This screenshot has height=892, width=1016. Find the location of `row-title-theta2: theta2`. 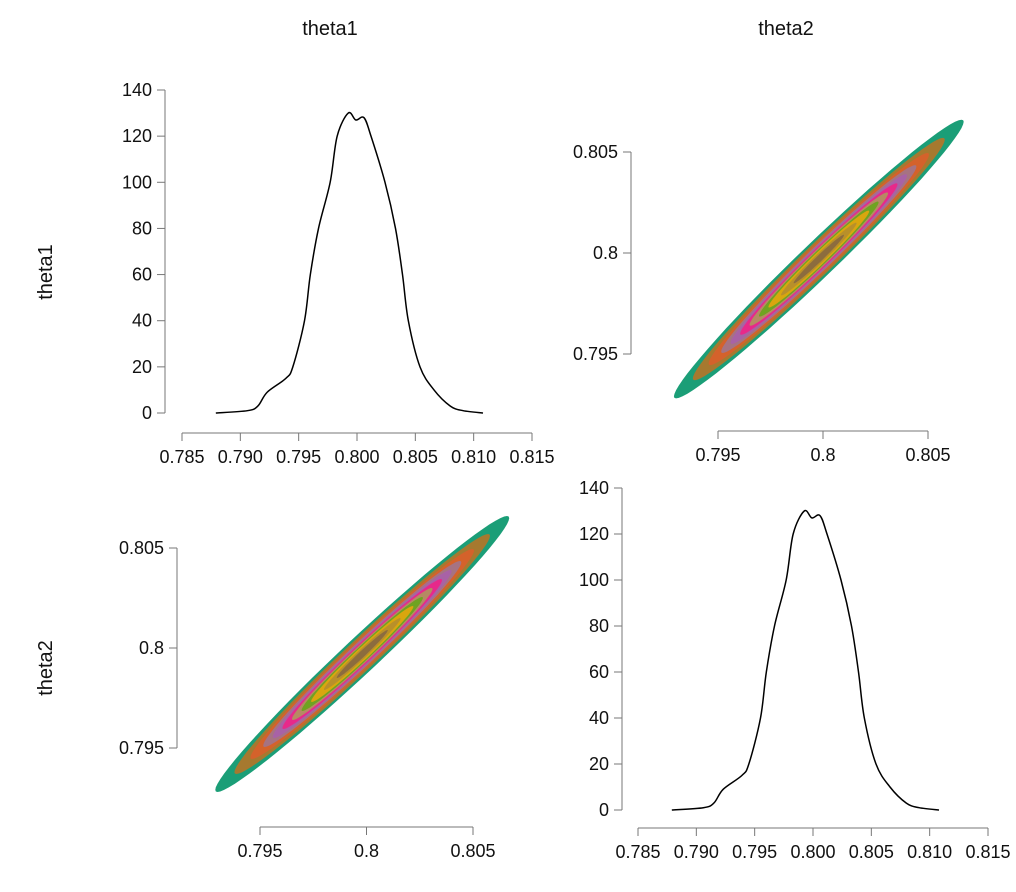

row-title-theta2: theta2 is located at coordinates (46, 668).